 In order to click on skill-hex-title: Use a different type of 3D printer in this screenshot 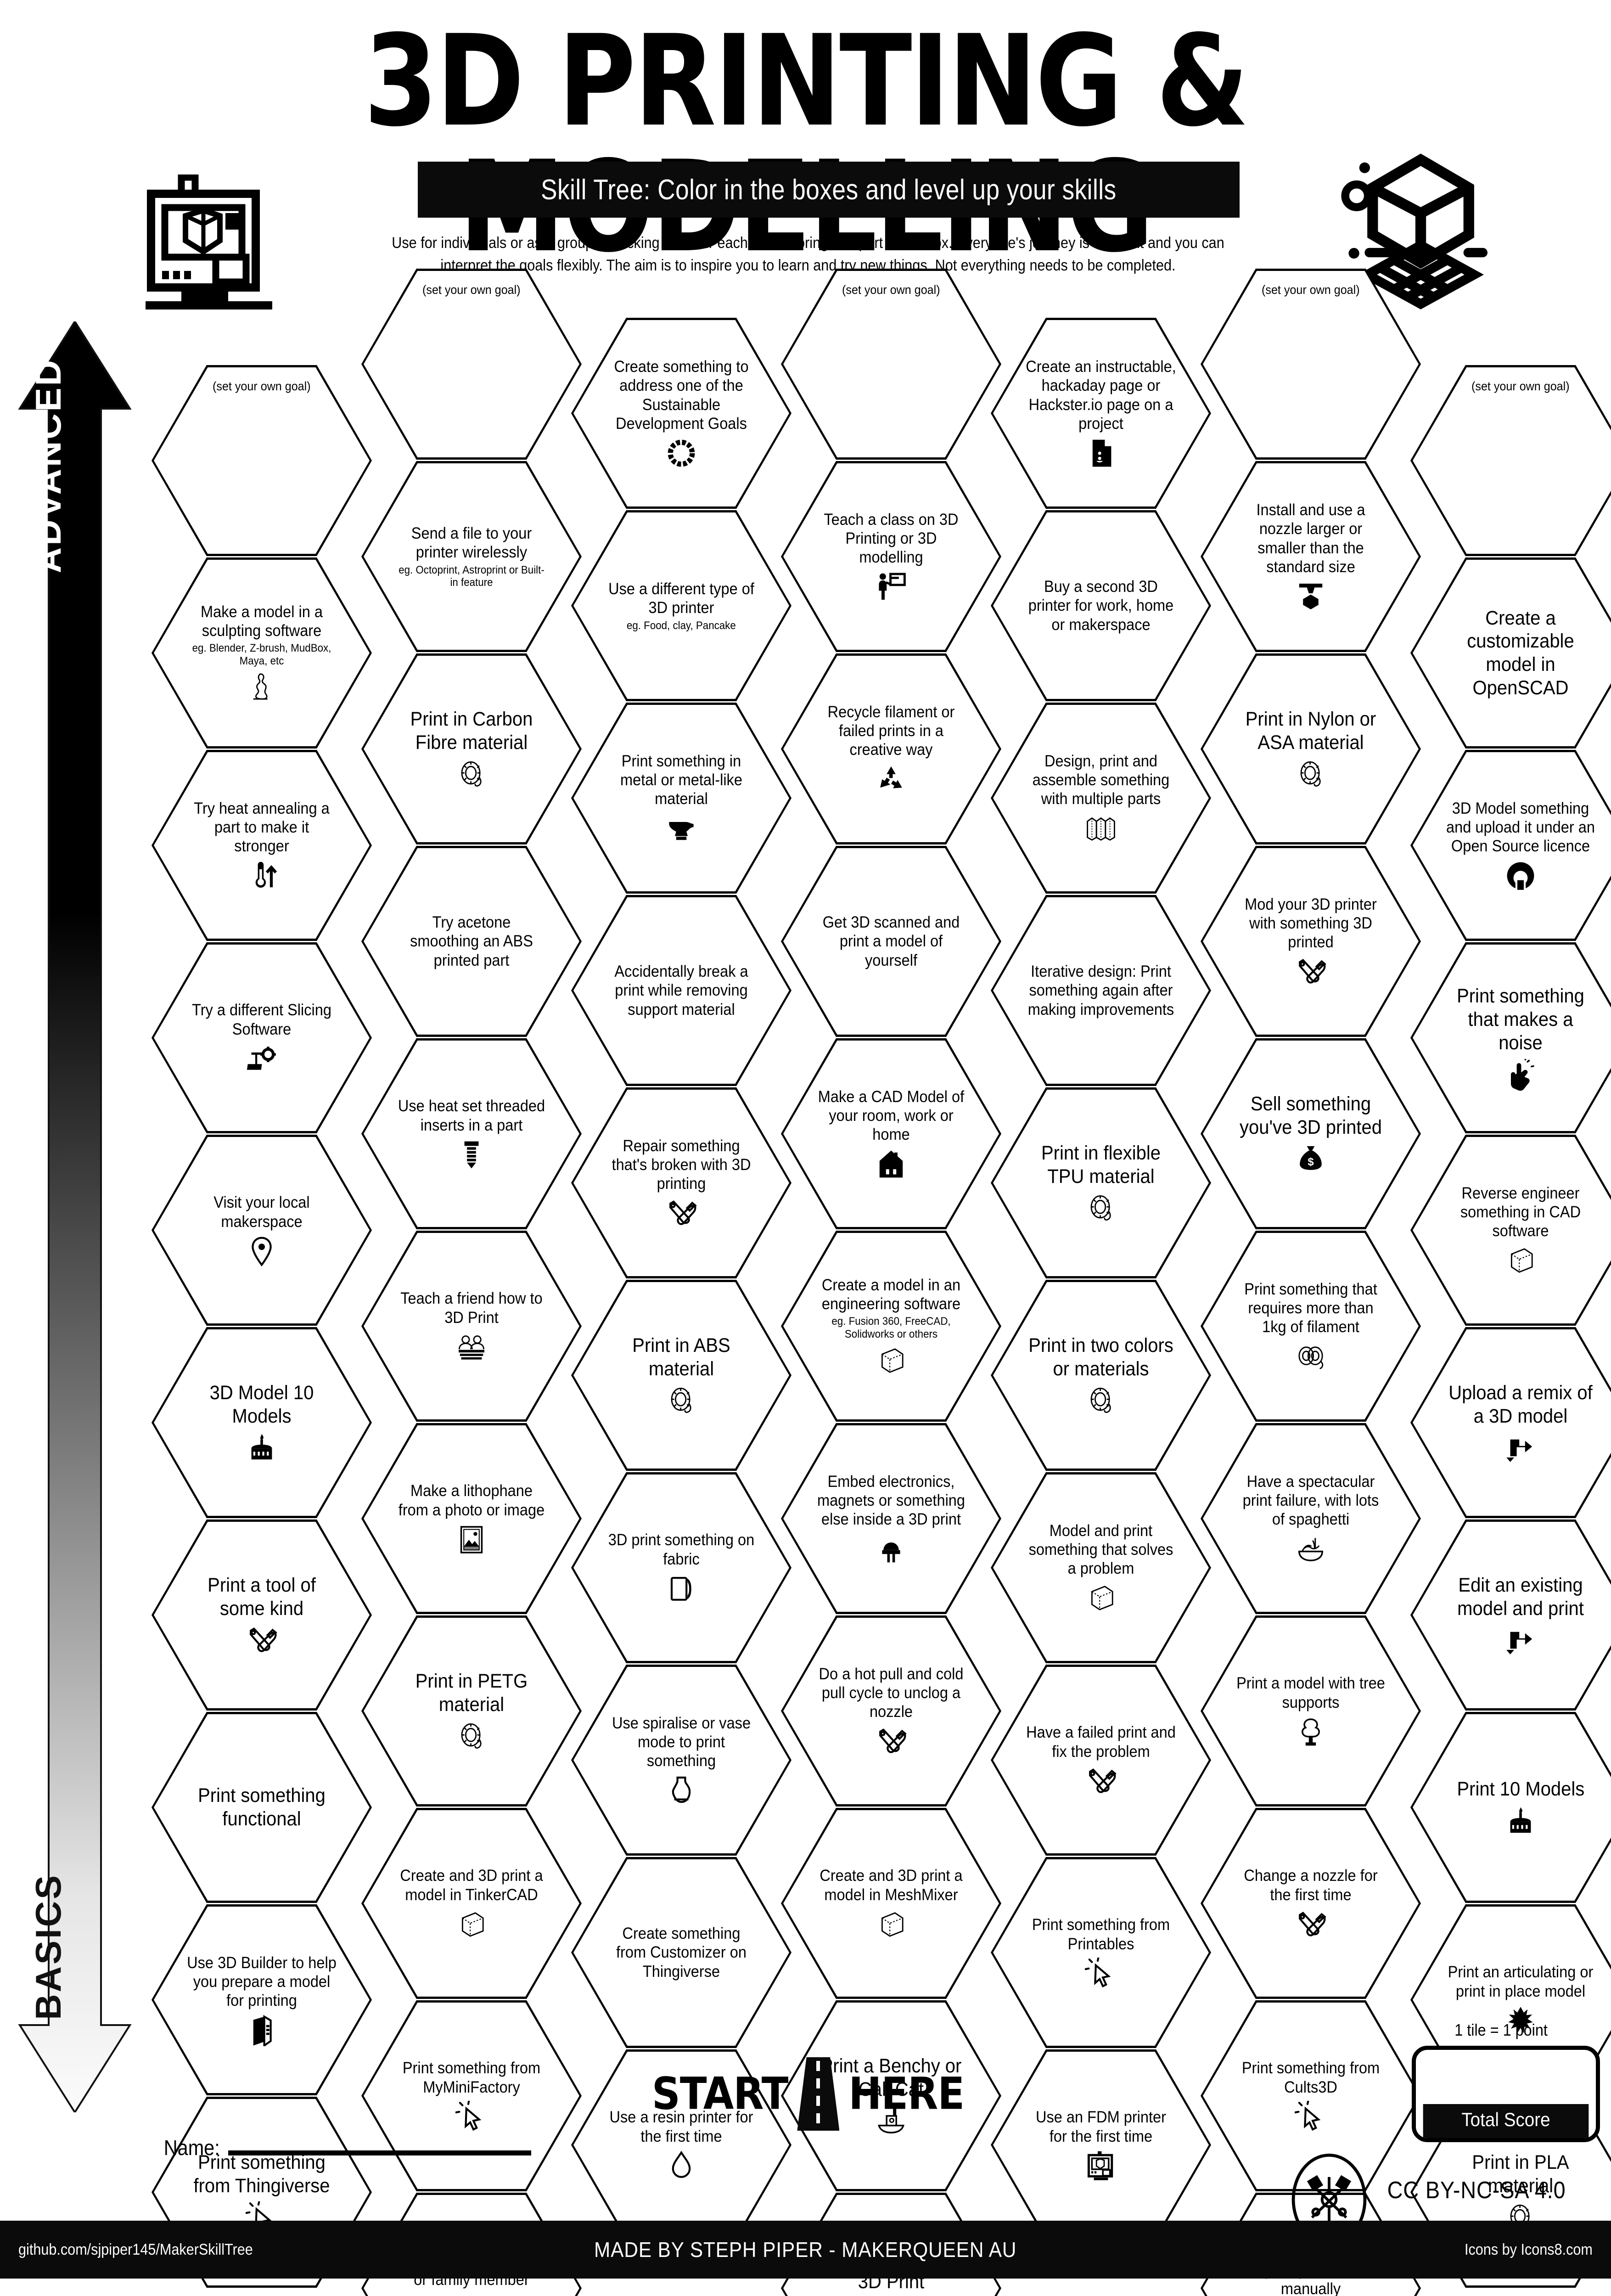, I will do `click(681, 599)`.